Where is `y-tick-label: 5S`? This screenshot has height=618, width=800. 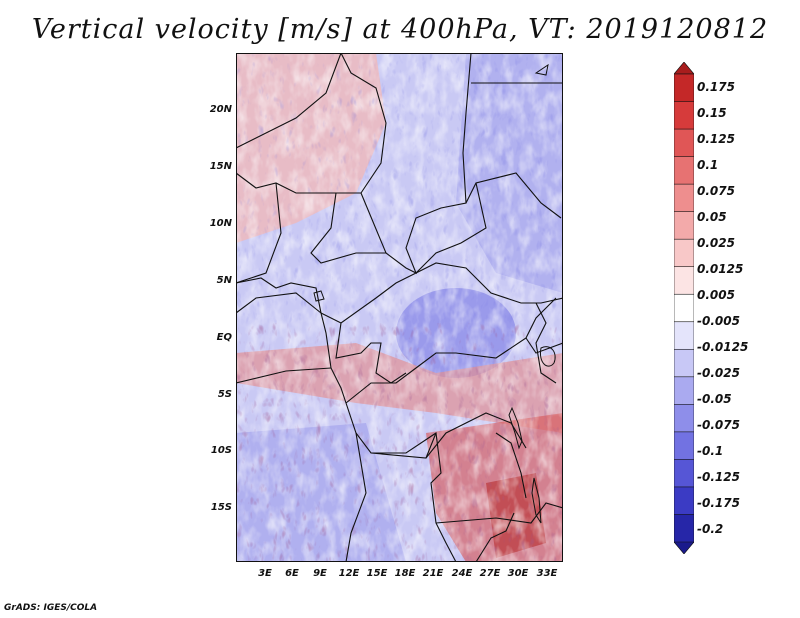 y-tick-label: 5S is located at coordinates (224, 394).